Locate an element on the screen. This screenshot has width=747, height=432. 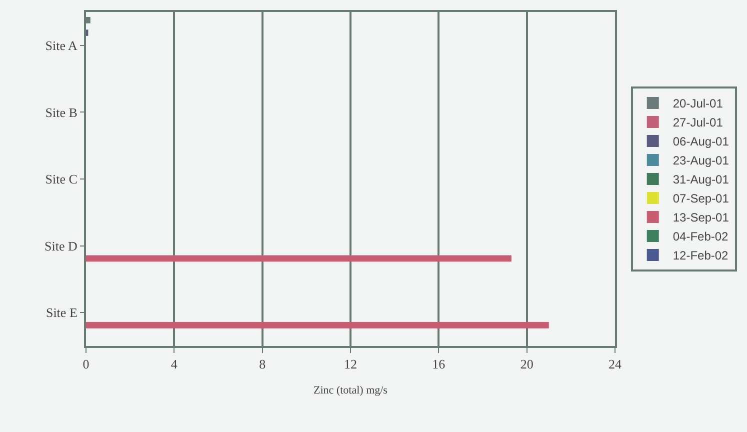
legend-label: 07-Sep-01 is located at coordinates (701, 199).